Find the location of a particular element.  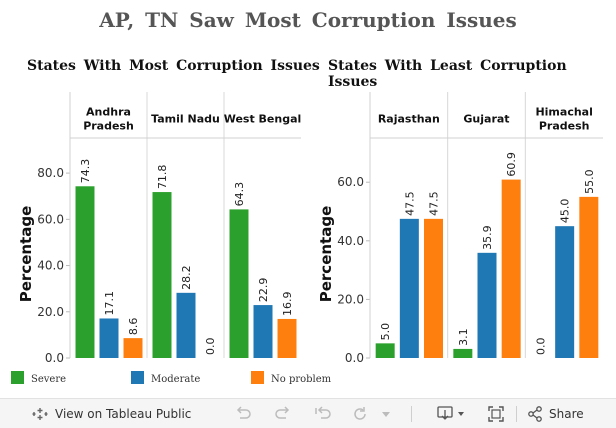

data-label-west-bengal-moderate: 22.9 is located at coordinates (263, 290).